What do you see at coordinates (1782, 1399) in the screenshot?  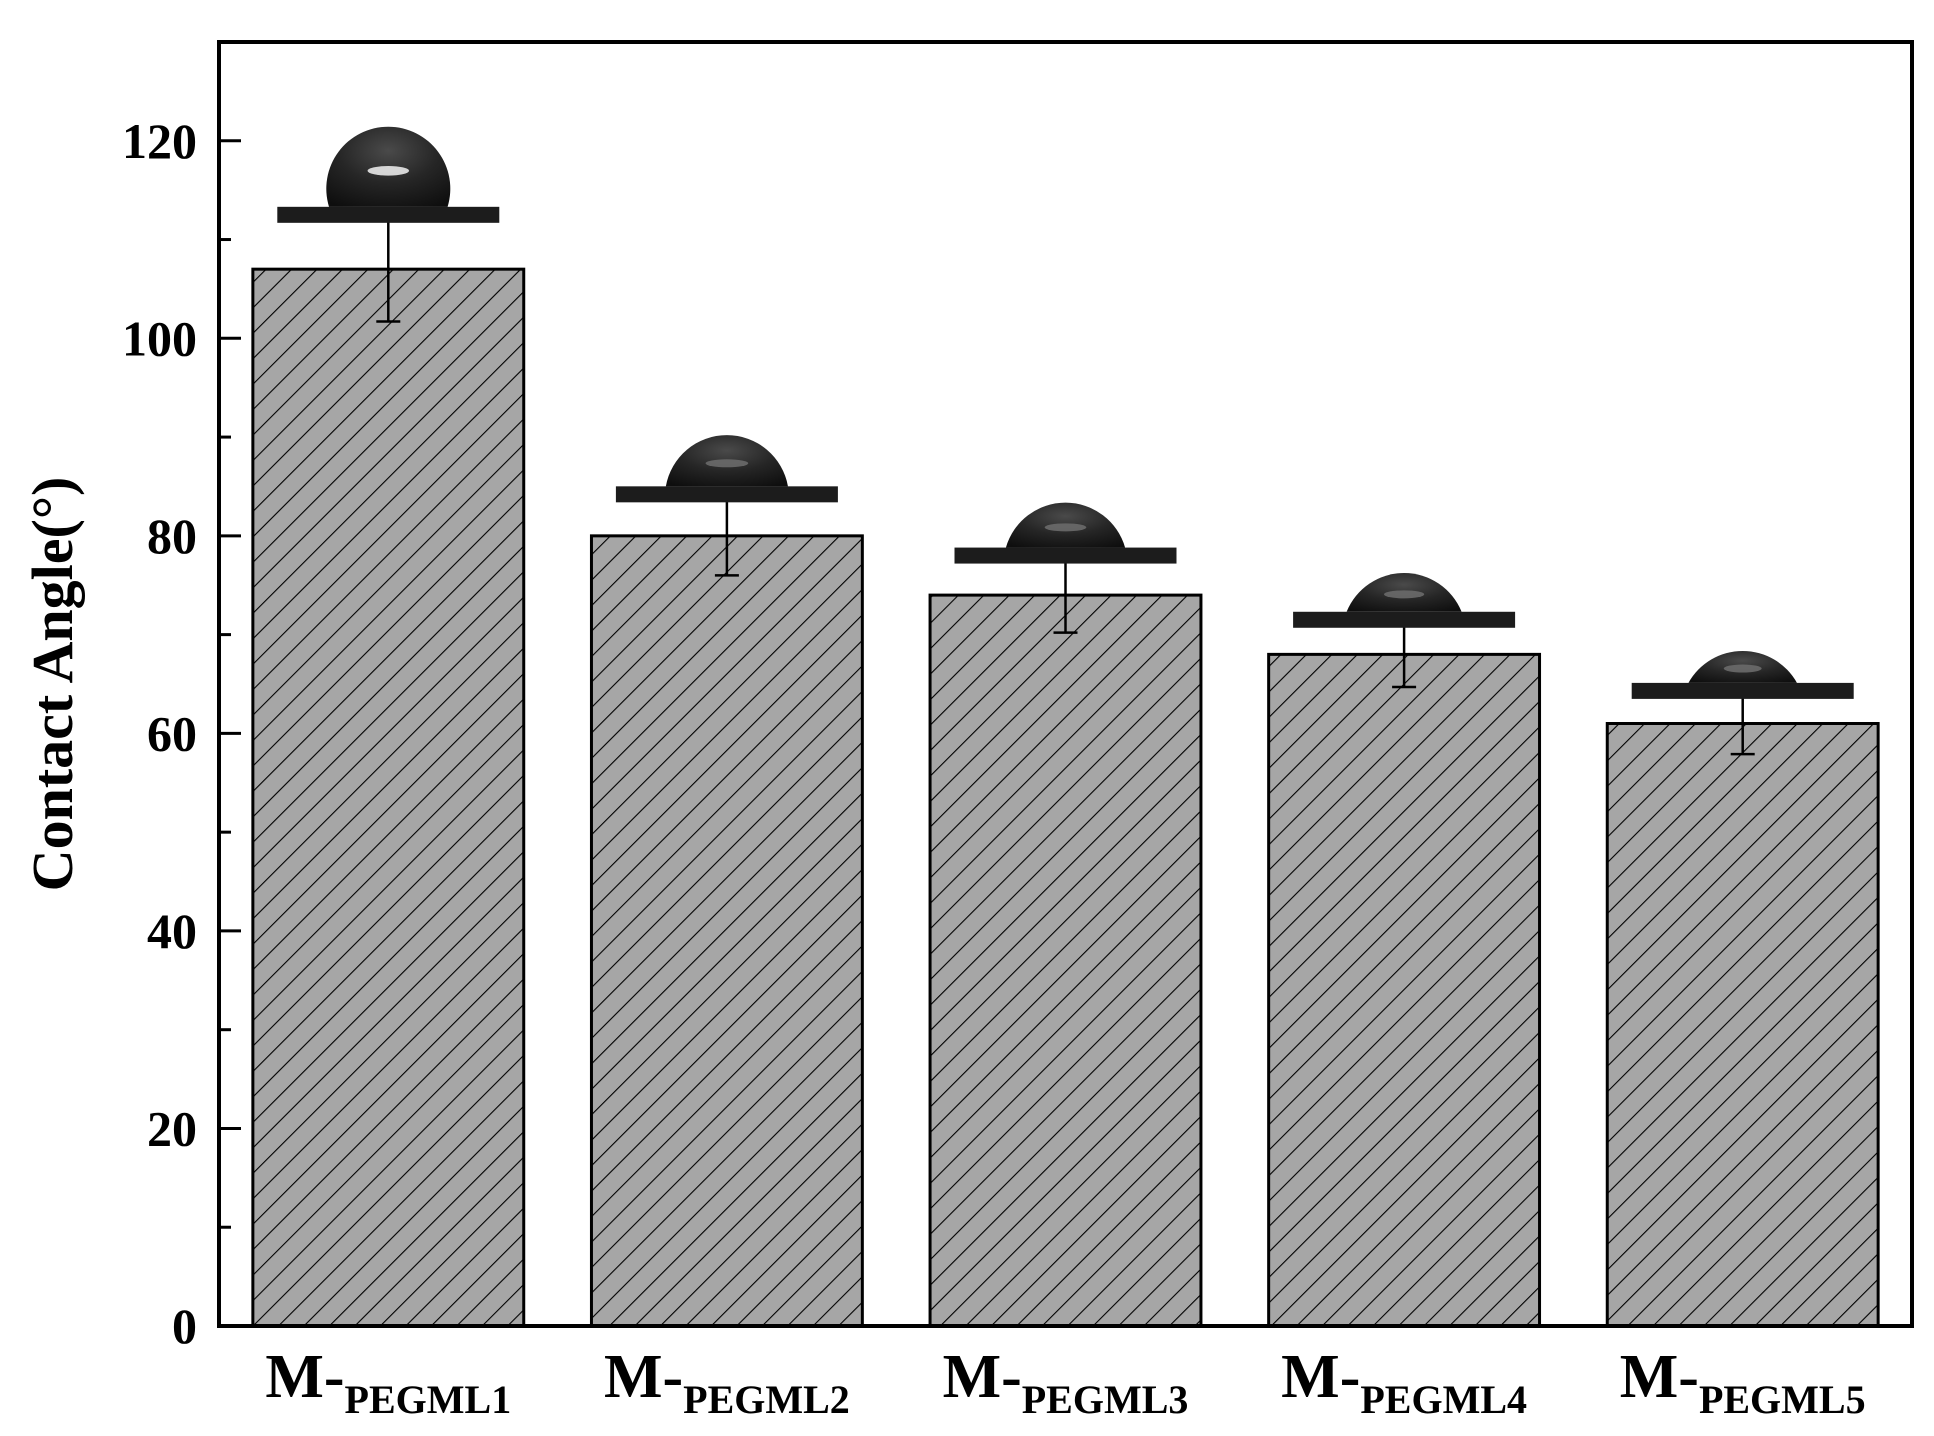 I see `category-subscript: PEGML5` at bounding box center [1782, 1399].